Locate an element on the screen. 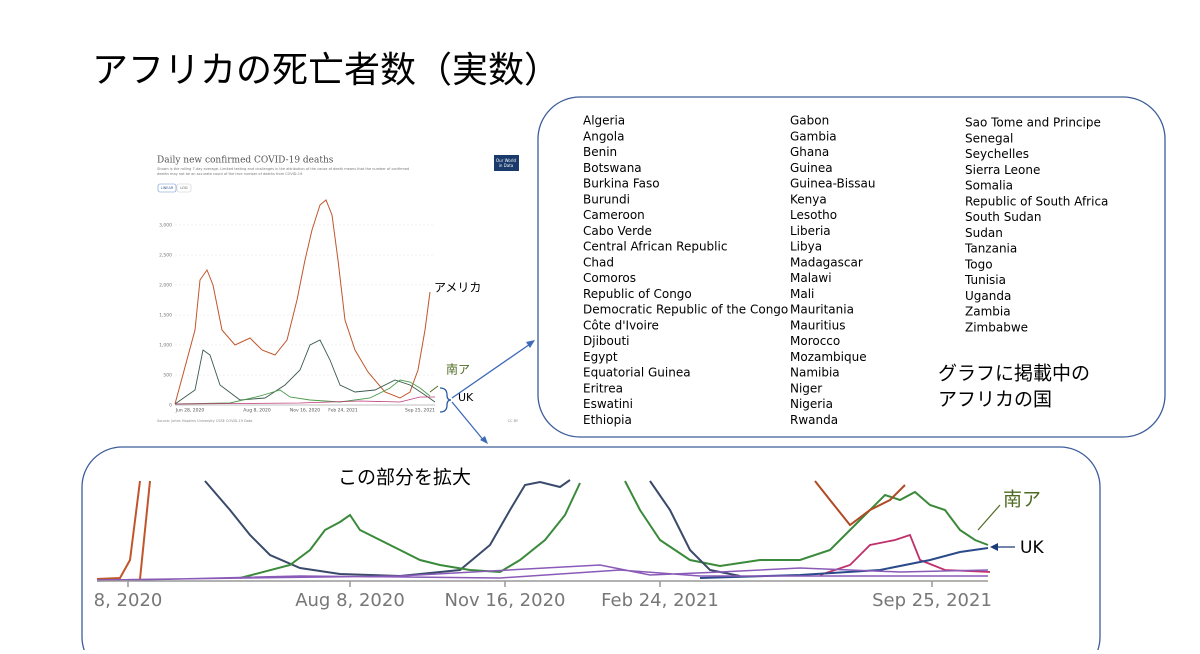 The height and width of the screenshot is (654, 1200). country-name: Cabo Verde is located at coordinates (617, 231).